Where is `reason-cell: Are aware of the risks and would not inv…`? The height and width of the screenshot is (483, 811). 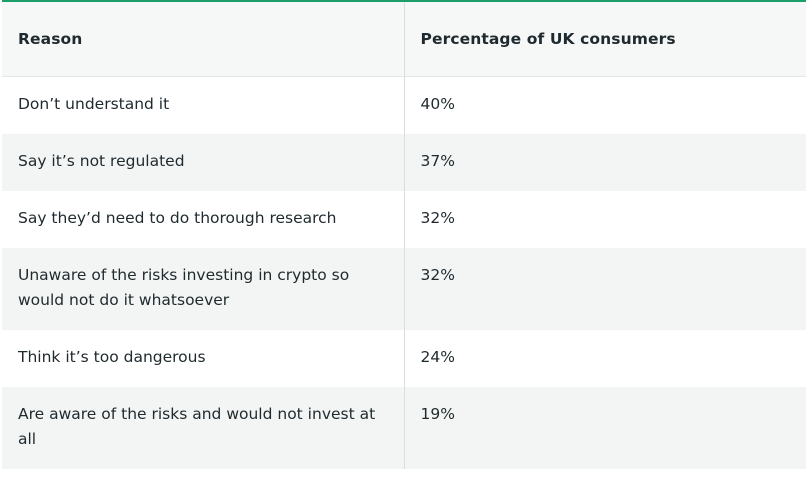
reason-cell: Are aware of the risks and would not inv… is located at coordinates (203, 428).